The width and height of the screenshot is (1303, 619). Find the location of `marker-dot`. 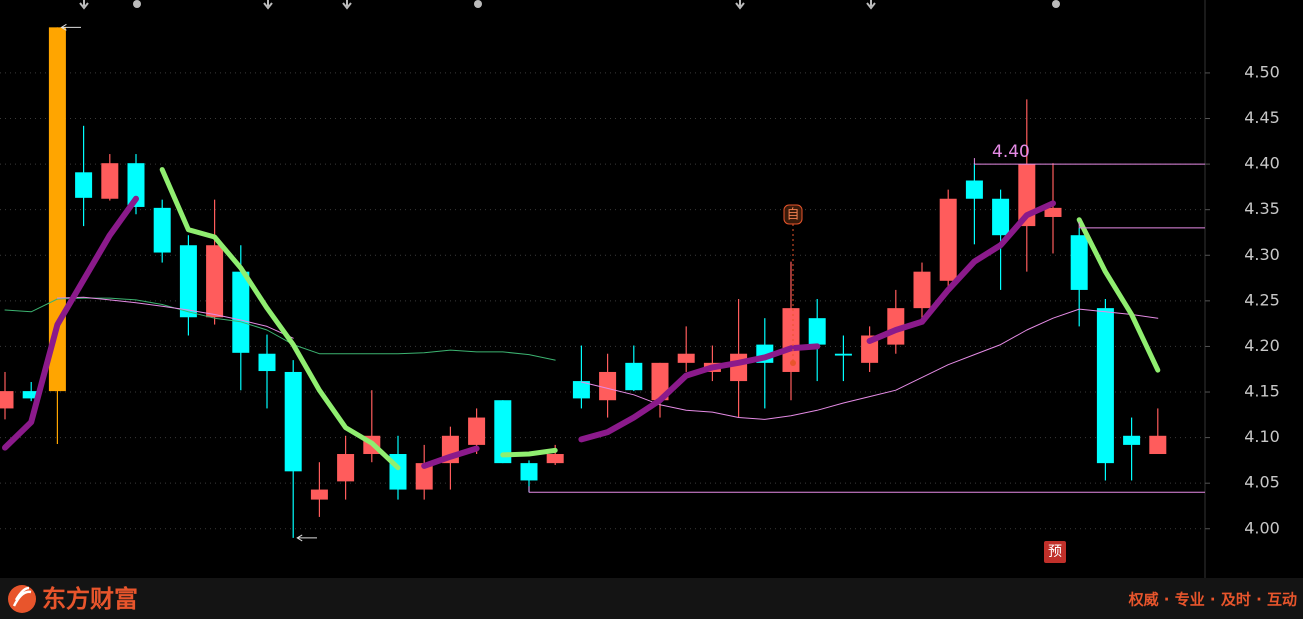

marker-dot is located at coordinates (793, 363).